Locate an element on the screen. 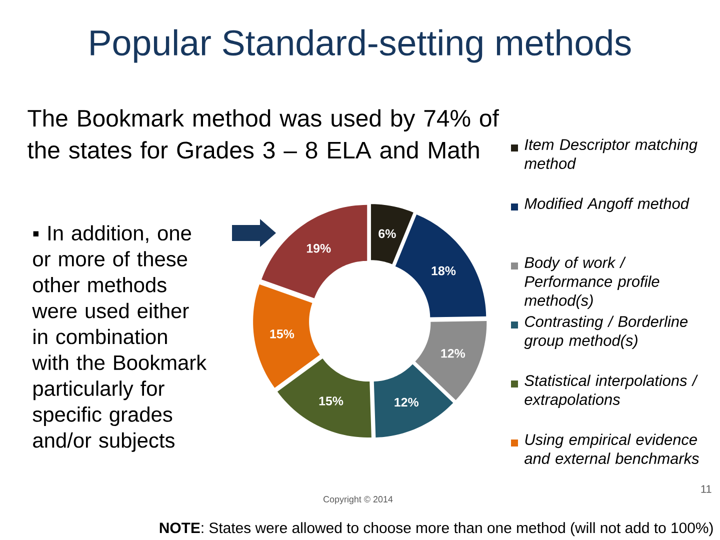  legend-label: Contrasting / Borderline group method(s) is located at coordinates (606, 333).